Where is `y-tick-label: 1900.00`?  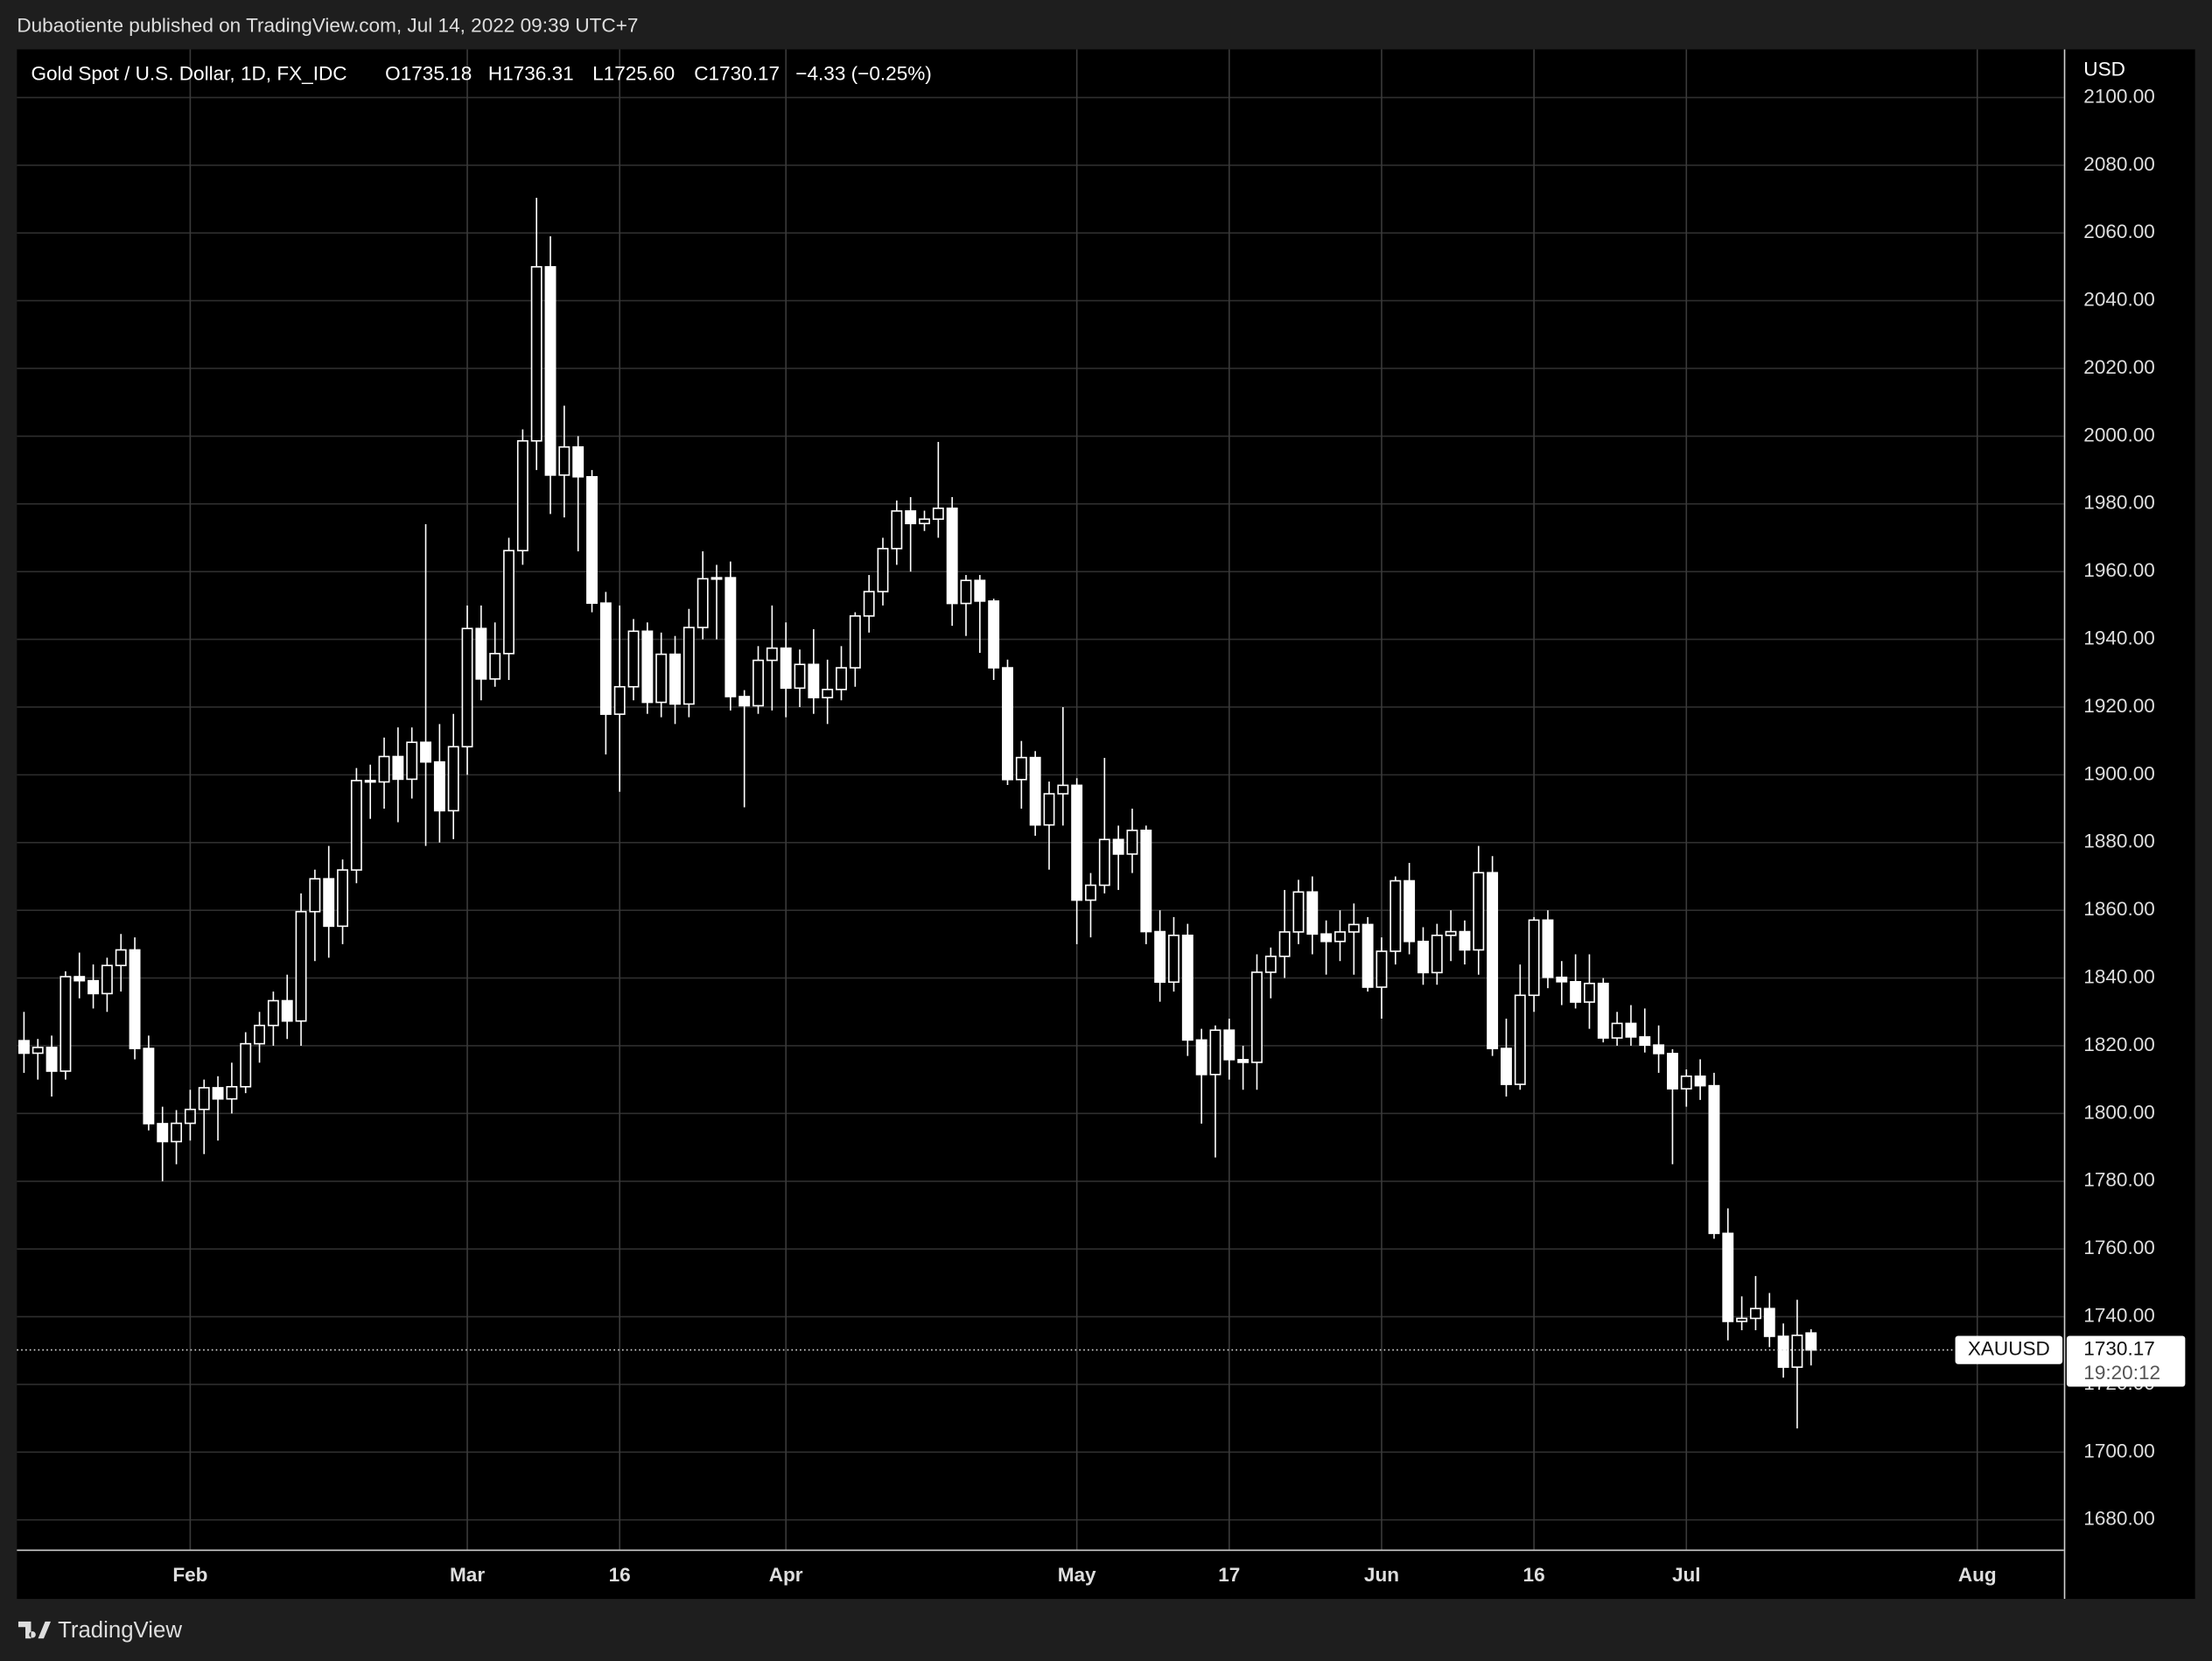
y-tick-label: 1900.00 is located at coordinates (2119, 773).